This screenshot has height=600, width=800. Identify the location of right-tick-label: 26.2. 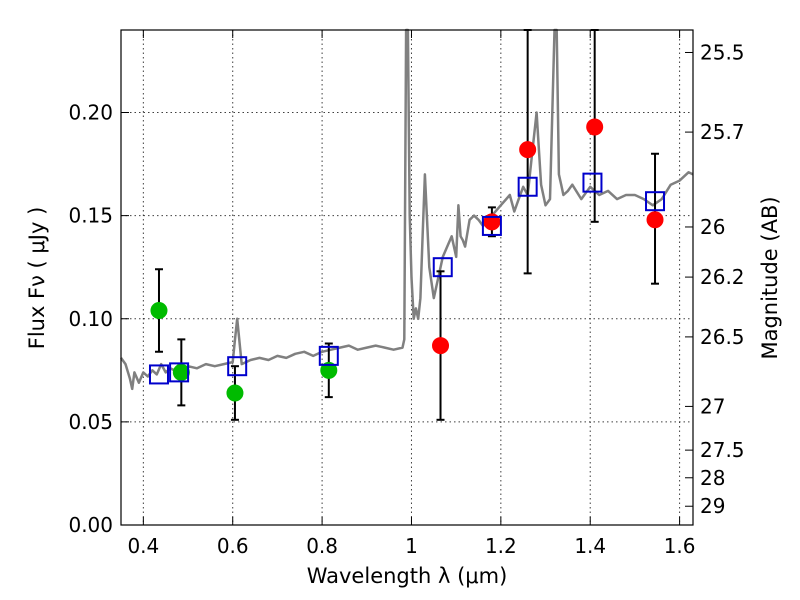
(722, 277).